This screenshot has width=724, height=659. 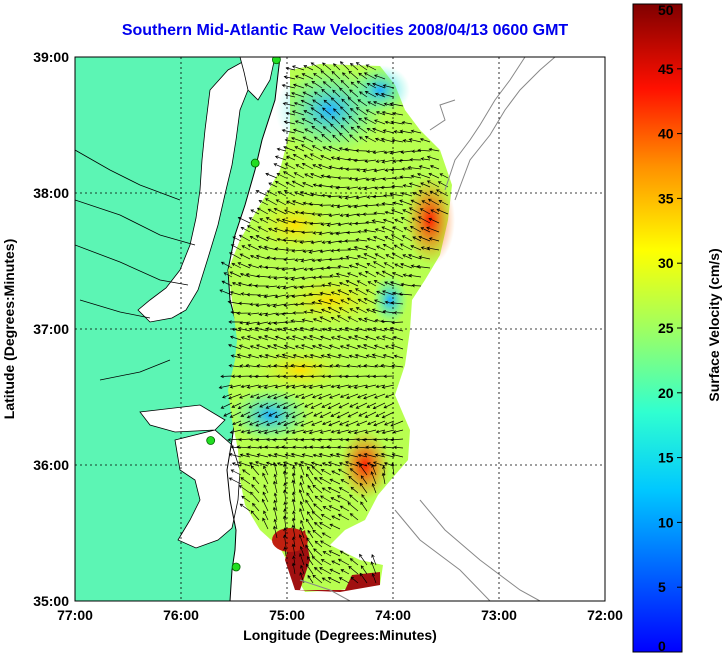 I want to click on delaware-bay, so click(x=257, y=79).